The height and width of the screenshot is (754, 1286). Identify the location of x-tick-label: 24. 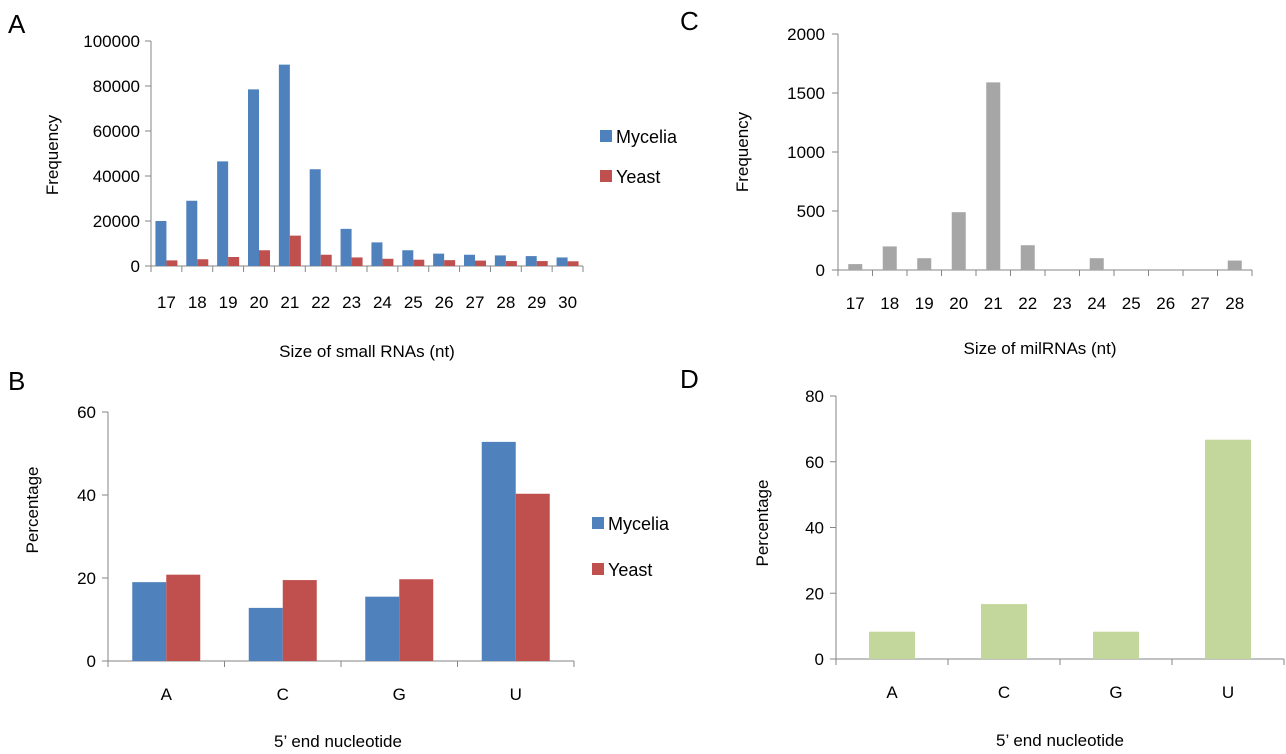
(1096, 303).